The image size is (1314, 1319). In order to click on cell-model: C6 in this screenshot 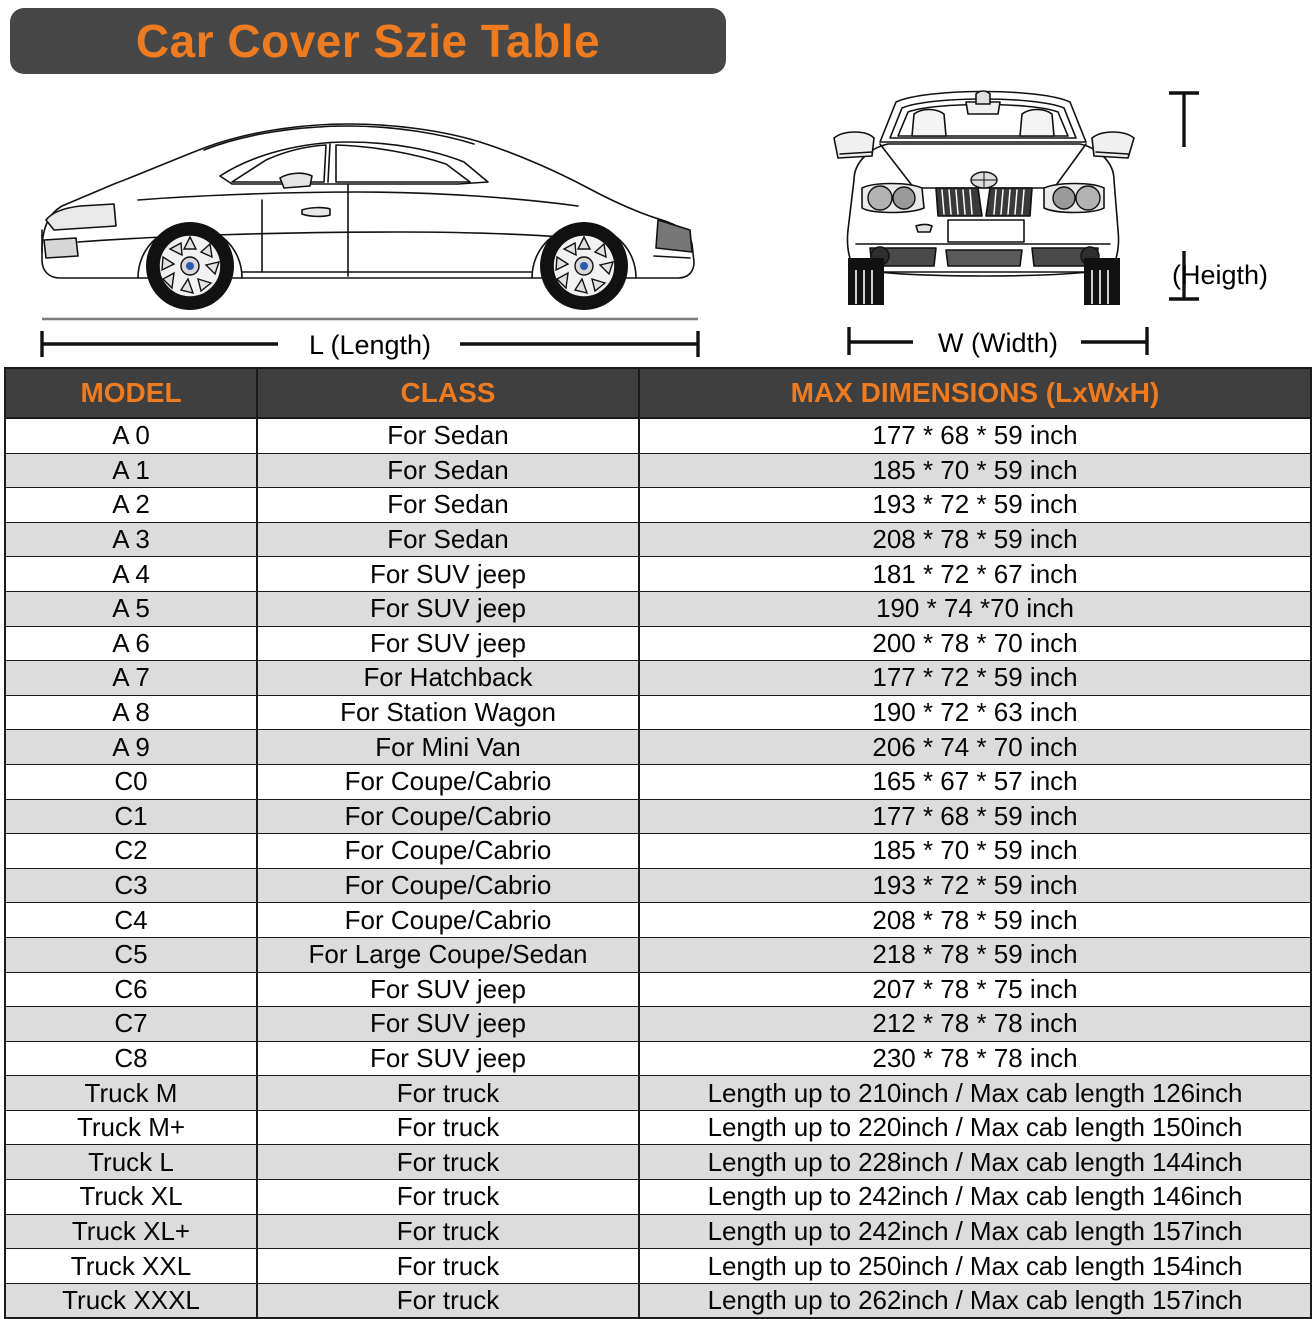, I will do `click(131, 989)`.